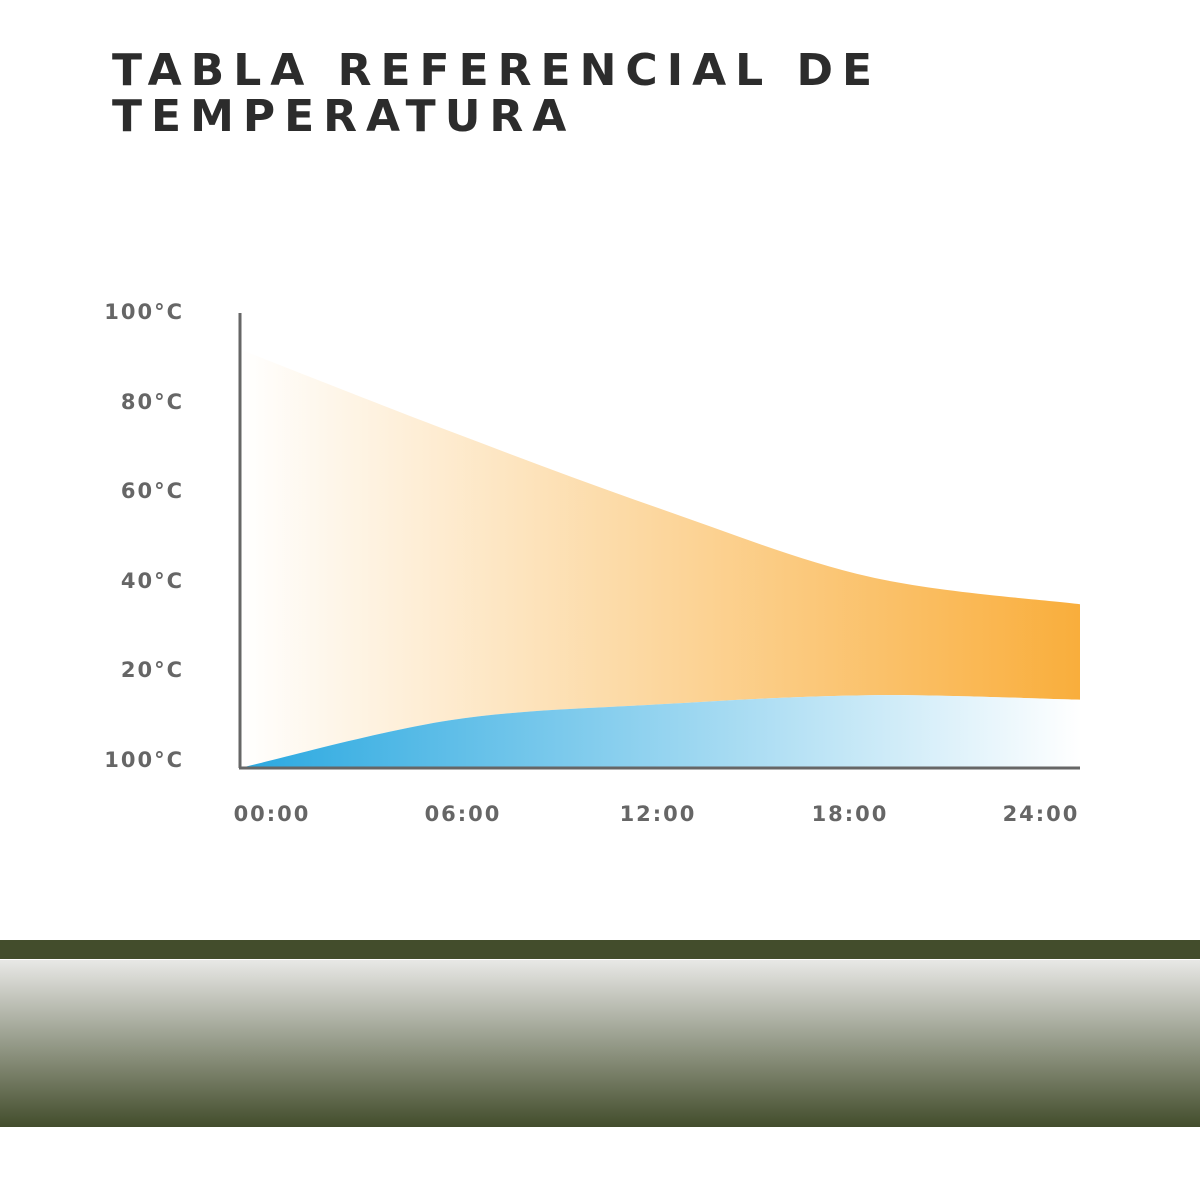 This screenshot has height=1181, width=1200. What do you see at coordinates (660, 731) in the screenshot?
I see `cold-temperature-band` at bounding box center [660, 731].